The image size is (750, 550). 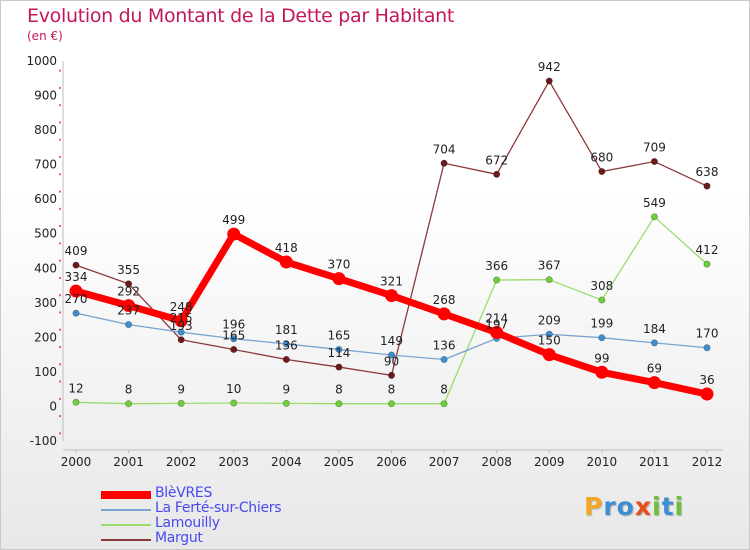 What do you see at coordinates (601, 286) in the screenshot?
I see `data-label-lamouilly: 308` at bounding box center [601, 286].